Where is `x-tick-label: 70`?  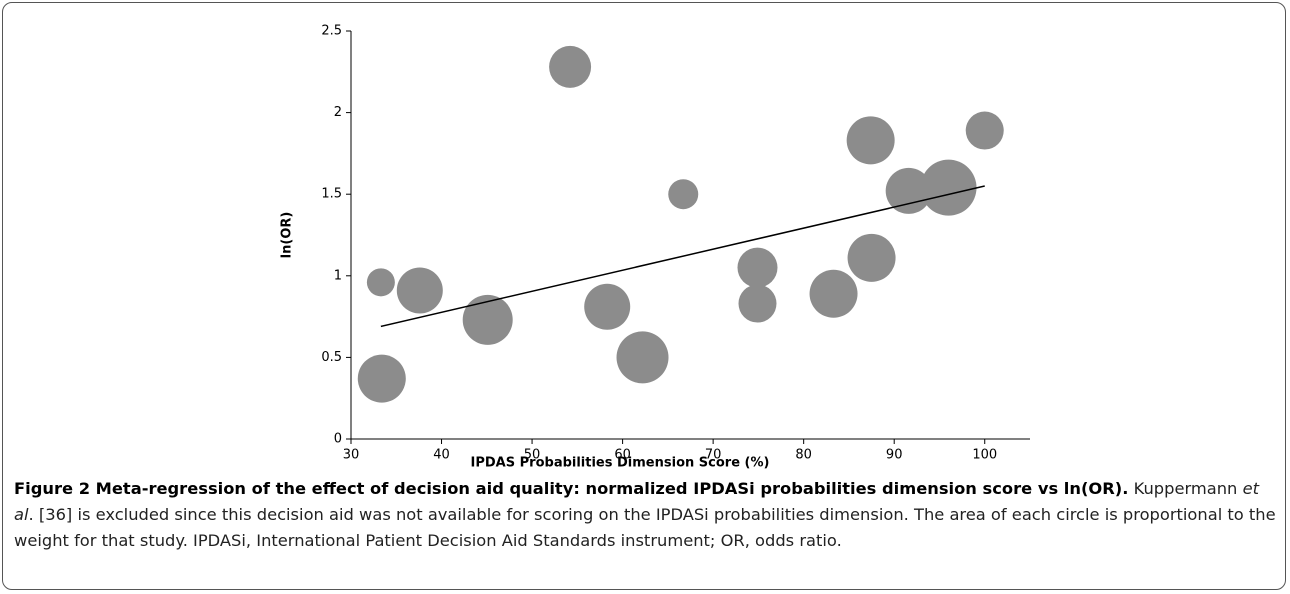
x-tick-label: 70 is located at coordinates (713, 455).